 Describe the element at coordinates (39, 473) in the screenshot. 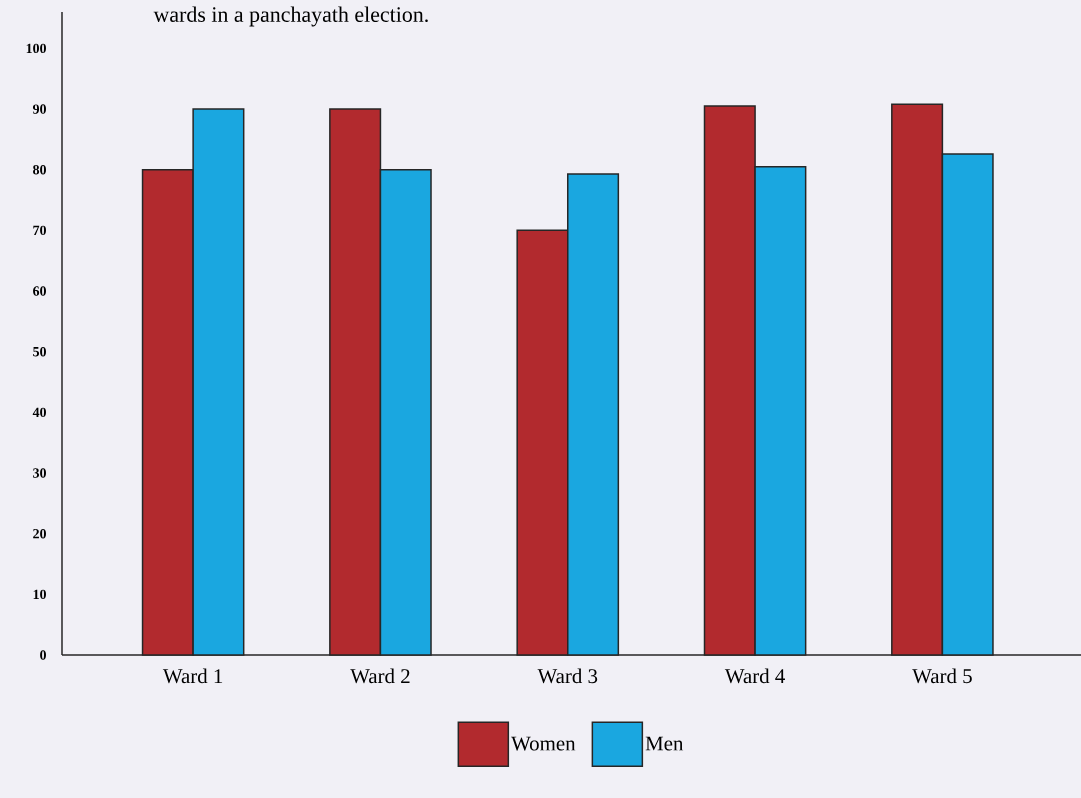

I see `y-tick-label: 30` at that location.